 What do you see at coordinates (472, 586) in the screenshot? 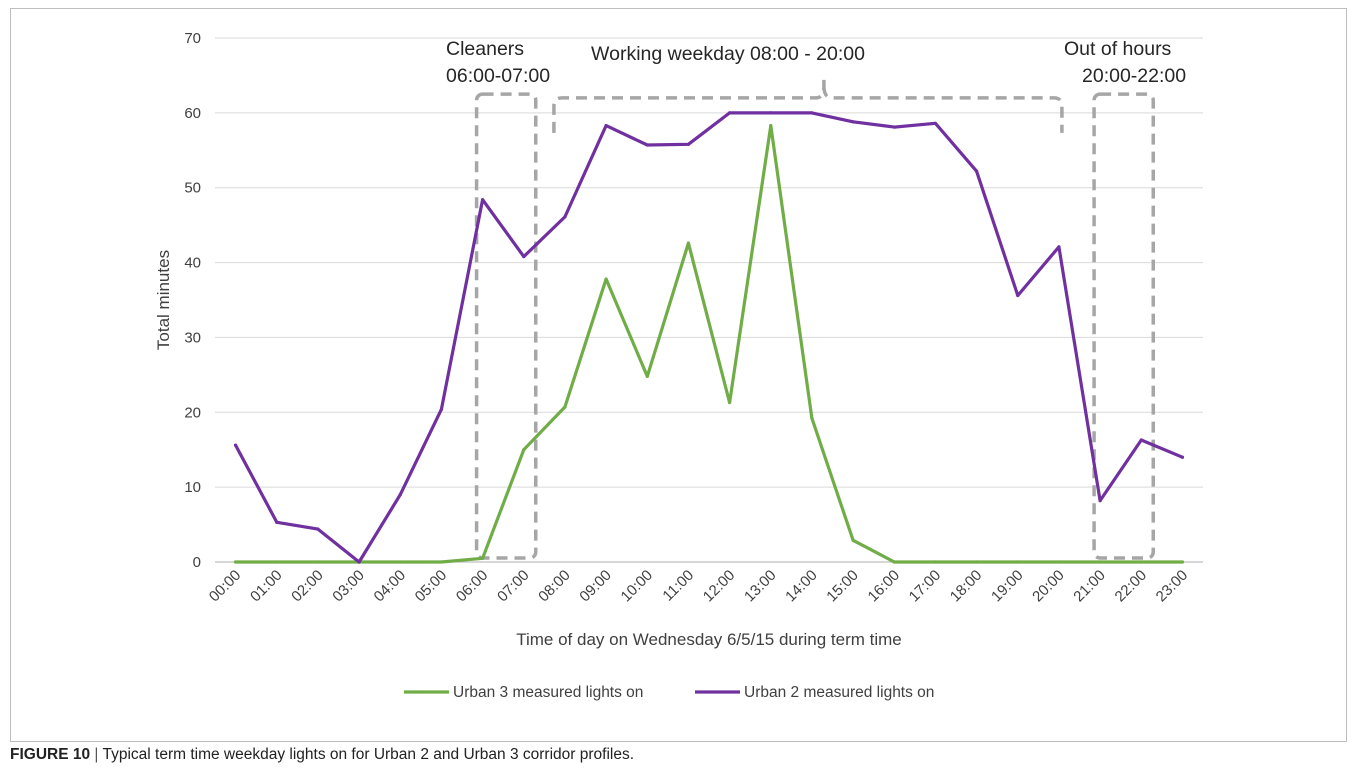
I see `x-tick-label-0600: 06:00` at bounding box center [472, 586].